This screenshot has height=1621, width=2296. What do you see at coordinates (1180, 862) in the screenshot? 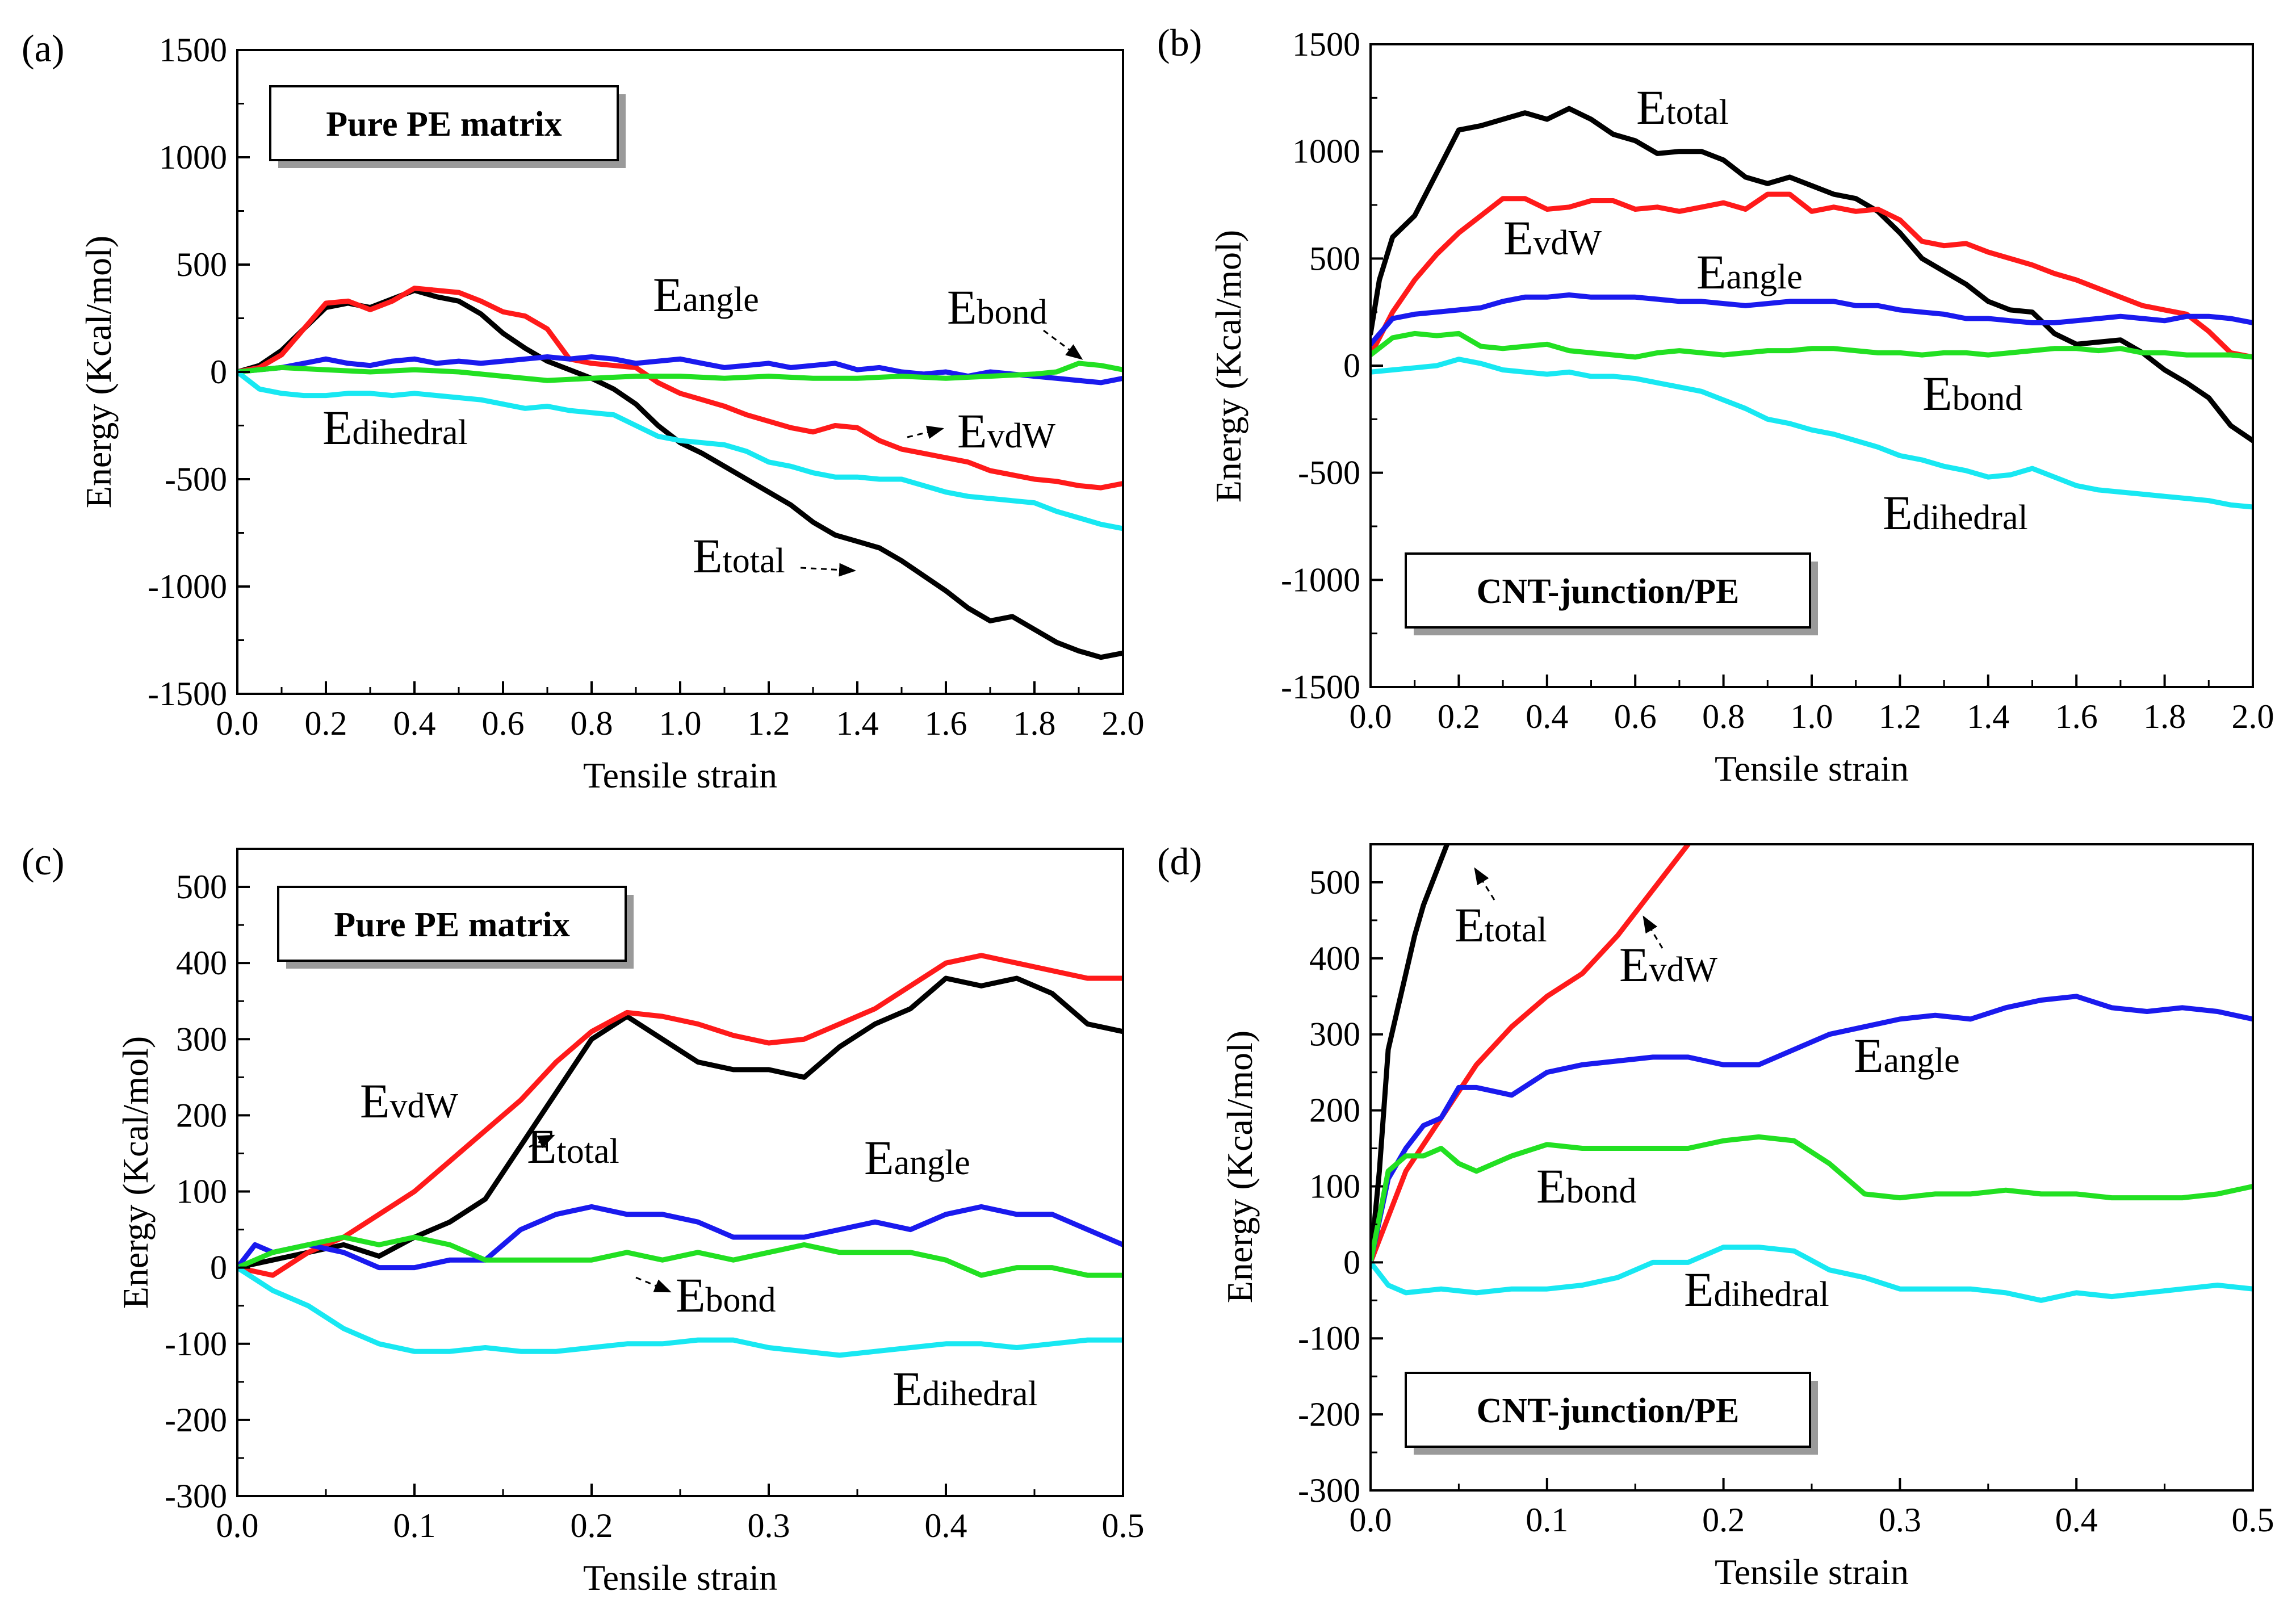
I see `panel-label: (d)` at bounding box center [1180, 862].